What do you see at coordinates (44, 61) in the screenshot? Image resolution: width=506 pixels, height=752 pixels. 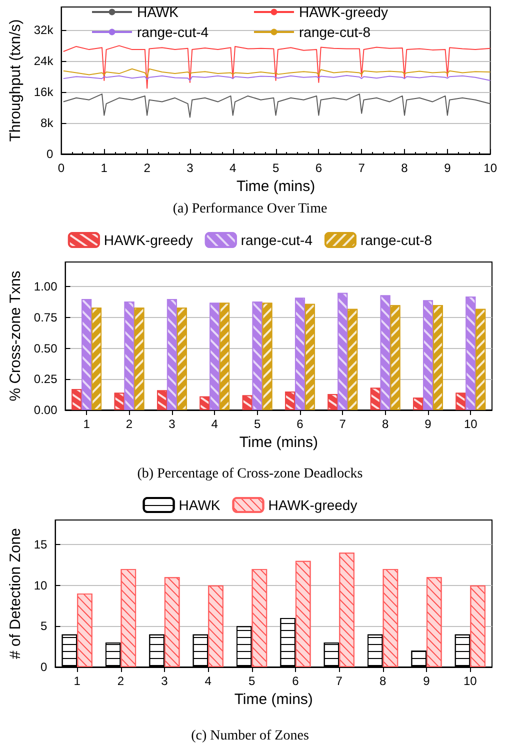 I see `y-tick-label: 24k` at bounding box center [44, 61].